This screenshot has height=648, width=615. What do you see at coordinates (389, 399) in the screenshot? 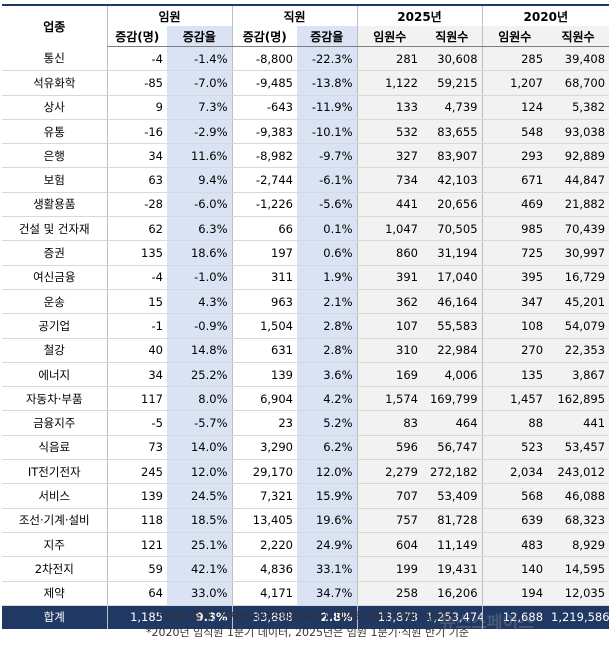
I see `cell: 1,574` at bounding box center [389, 399].